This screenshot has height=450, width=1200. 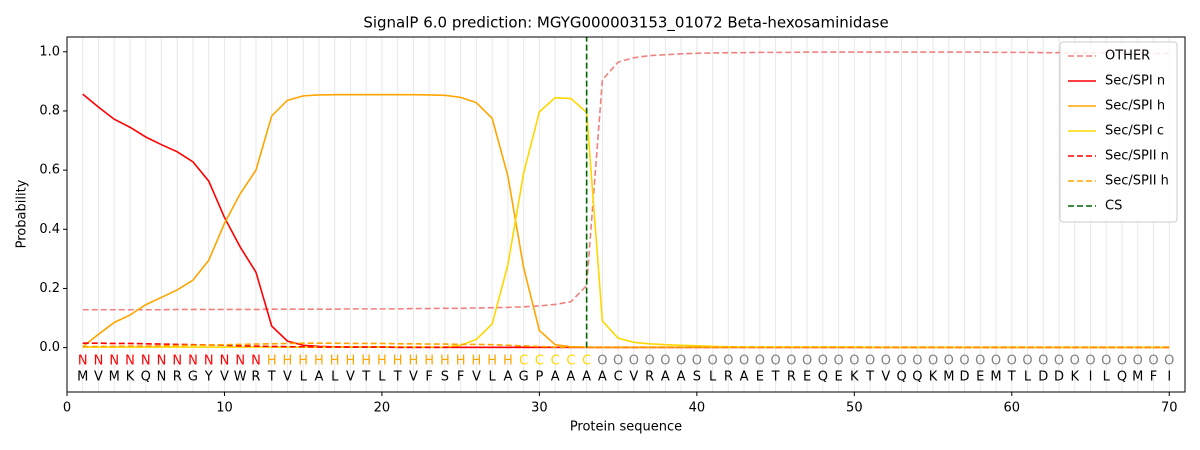 What do you see at coordinates (49, 110) in the screenshot?
I see `y-tick-label: 0.8` at bounding box center [49, 110].